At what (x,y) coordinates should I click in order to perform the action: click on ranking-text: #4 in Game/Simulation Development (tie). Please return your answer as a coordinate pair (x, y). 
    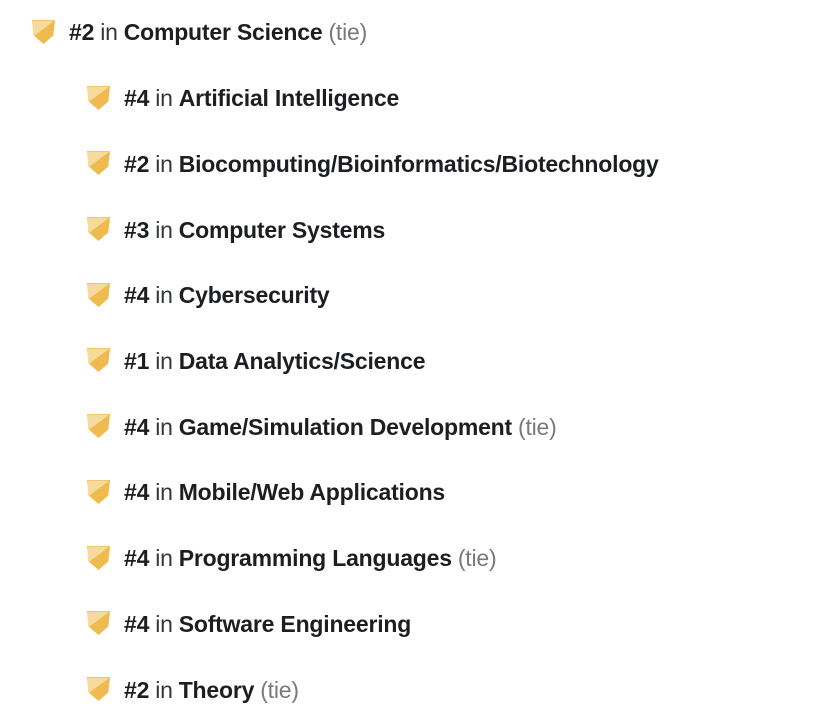
    Looking at the image, I should click on (340, 427).